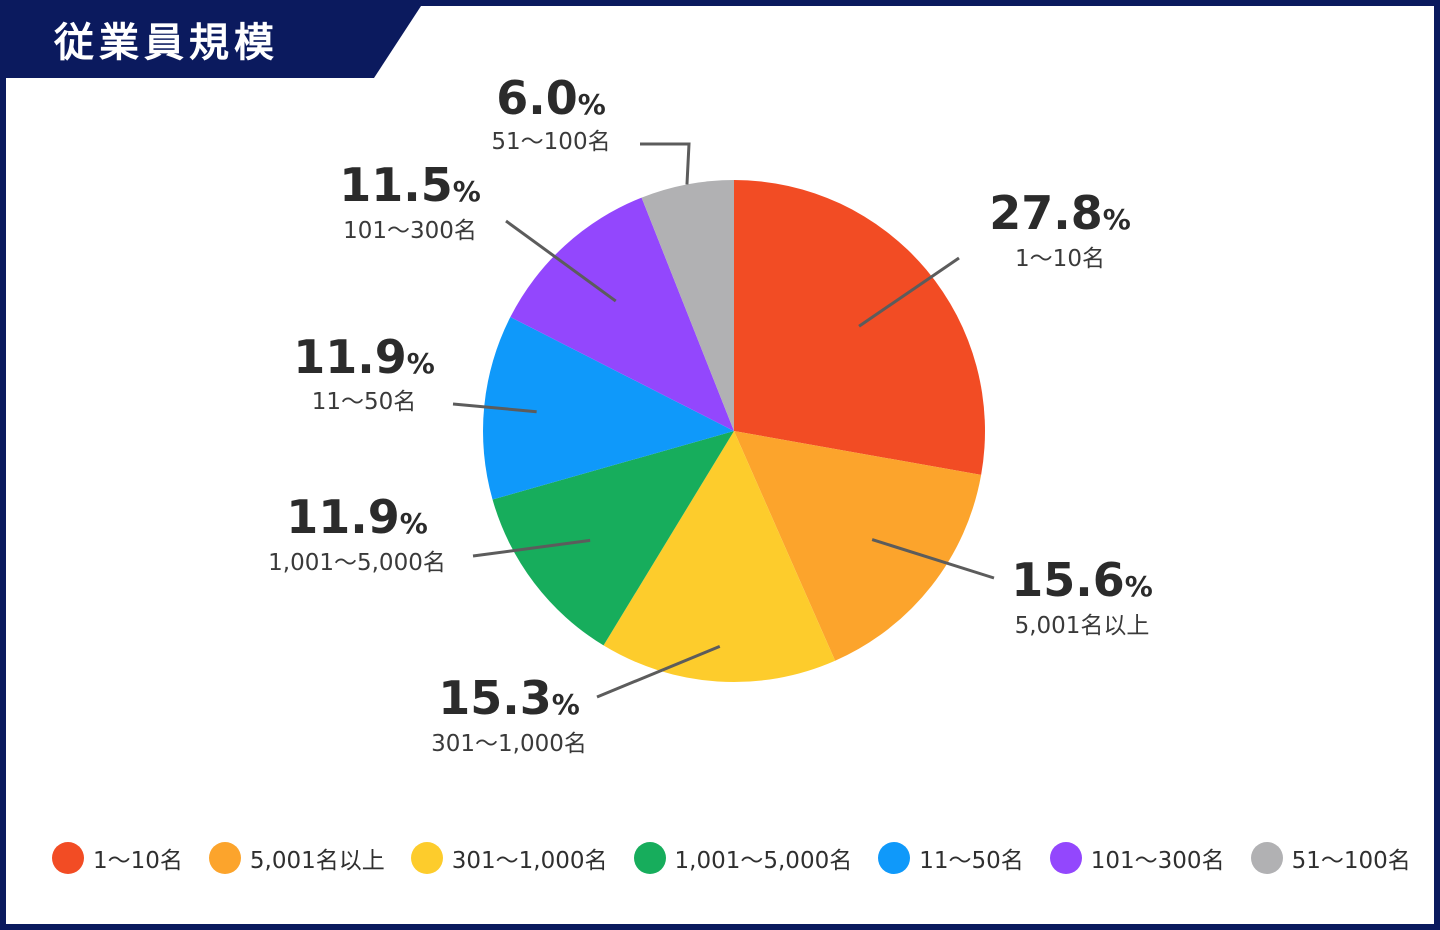 This screenshot has width=1440, height=930. I want to click on legend-item: 1〜10名, so click(117, 858).